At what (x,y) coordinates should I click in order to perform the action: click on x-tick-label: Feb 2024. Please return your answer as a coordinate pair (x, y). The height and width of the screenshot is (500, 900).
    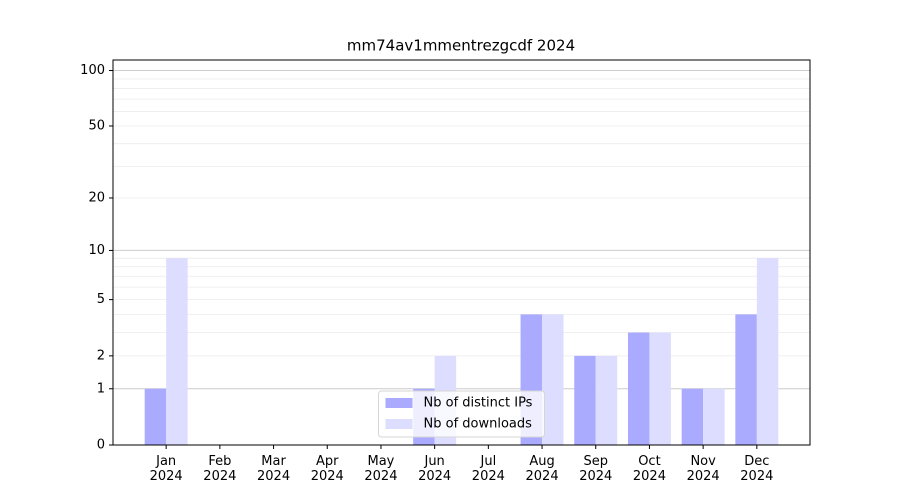
    Looking at the image, I should click on (219, 469).